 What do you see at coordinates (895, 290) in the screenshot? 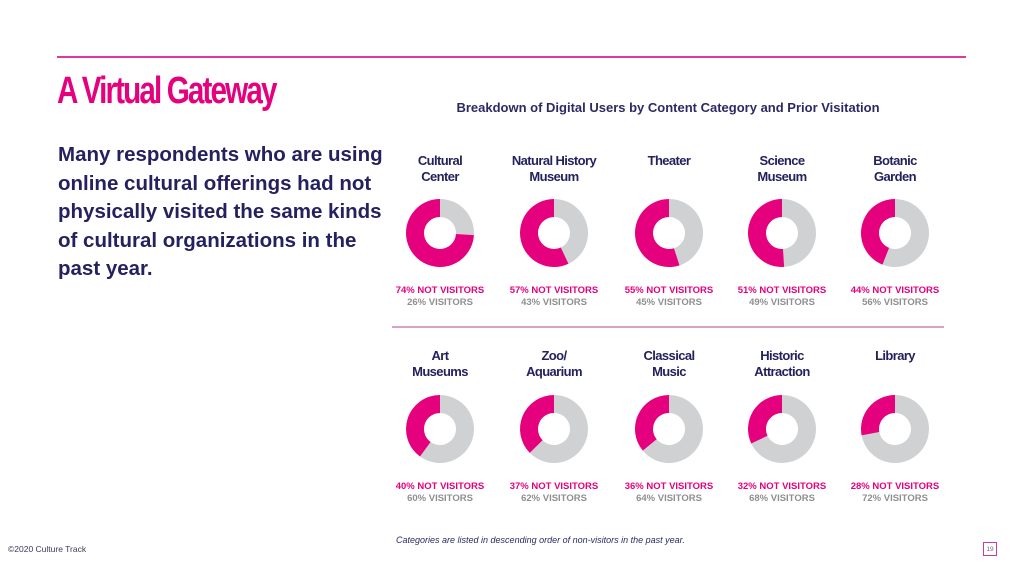
I see `not-visitors-label: 44% NOT VISITORS` at bounding box center [895, 290].